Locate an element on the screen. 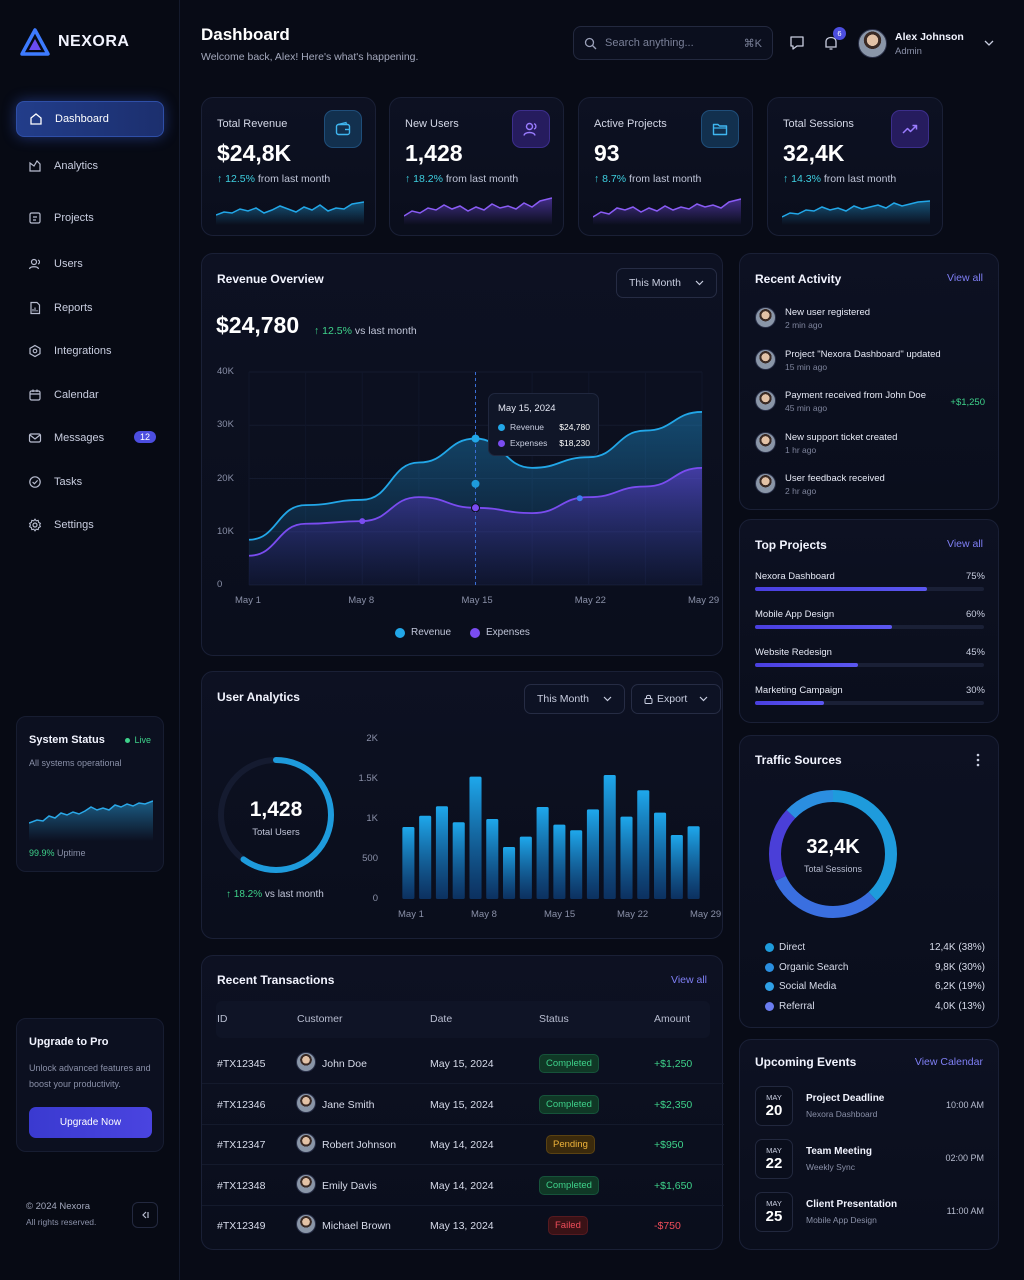  activity-view-all-link: View all is located at coordinates (965, 278).